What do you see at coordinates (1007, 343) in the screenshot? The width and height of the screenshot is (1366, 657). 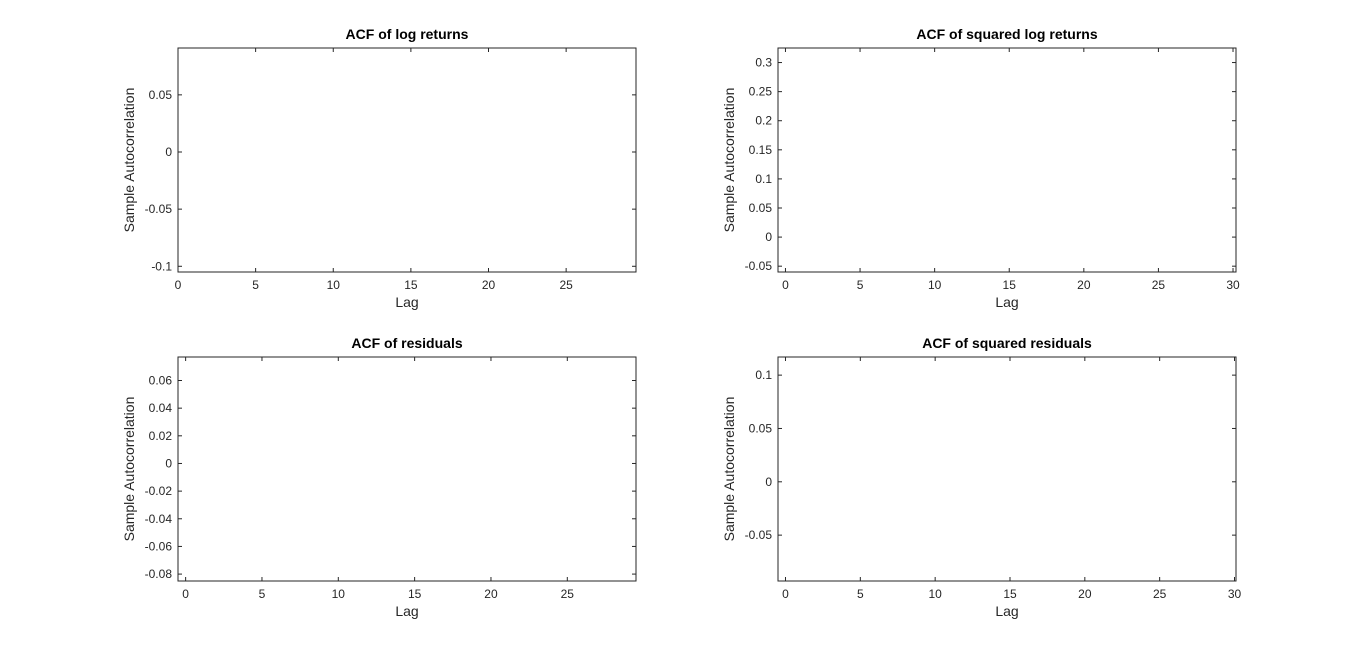 I see `chart-title: ACF of squared residuals` at bounding box center [1007, 343].